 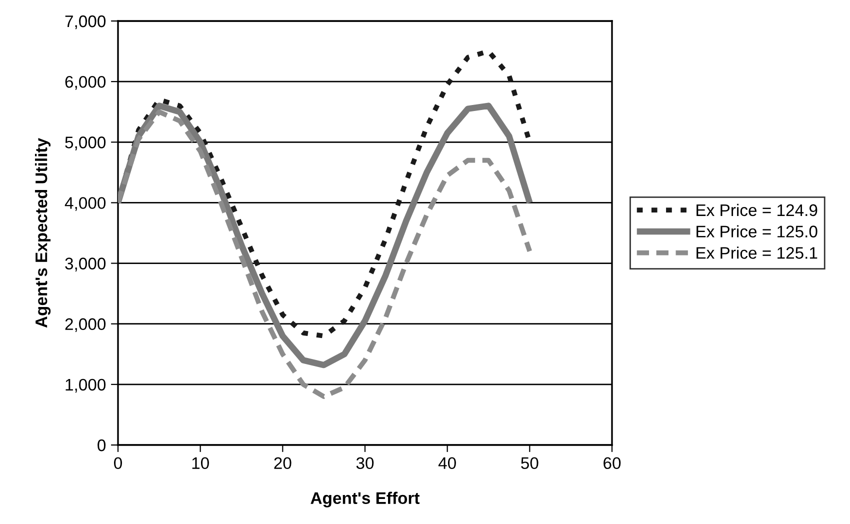 I want to click on x-tick-label: 40, so click(x=447, y=463).